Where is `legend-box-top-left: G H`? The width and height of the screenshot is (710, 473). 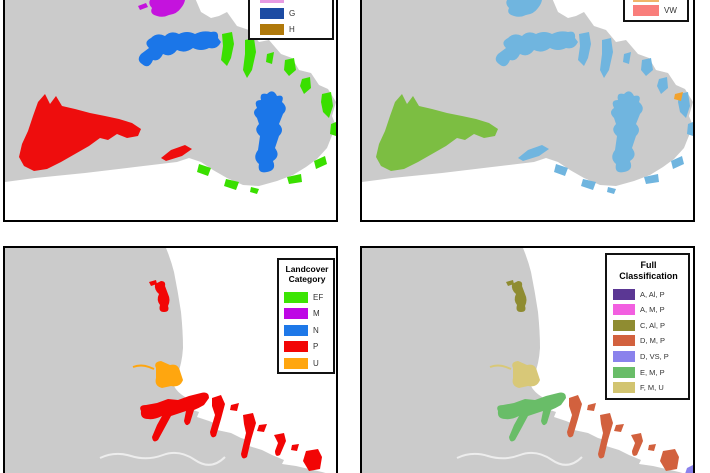
legend-box-top-left: G H is located at coordinates (291, 20).